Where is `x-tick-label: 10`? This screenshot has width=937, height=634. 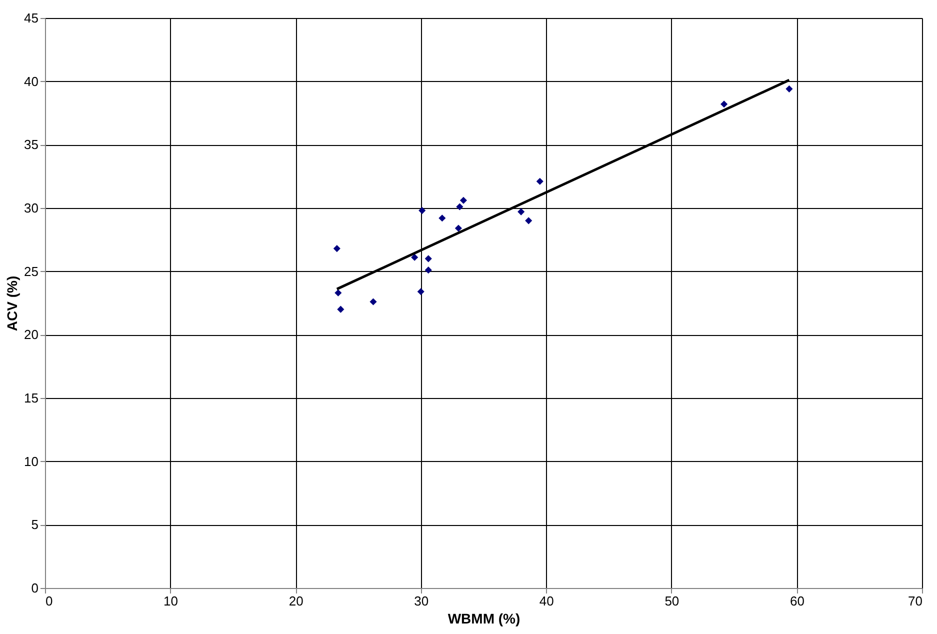 x-tick-label: 10 is located at coordinates (171, 601).